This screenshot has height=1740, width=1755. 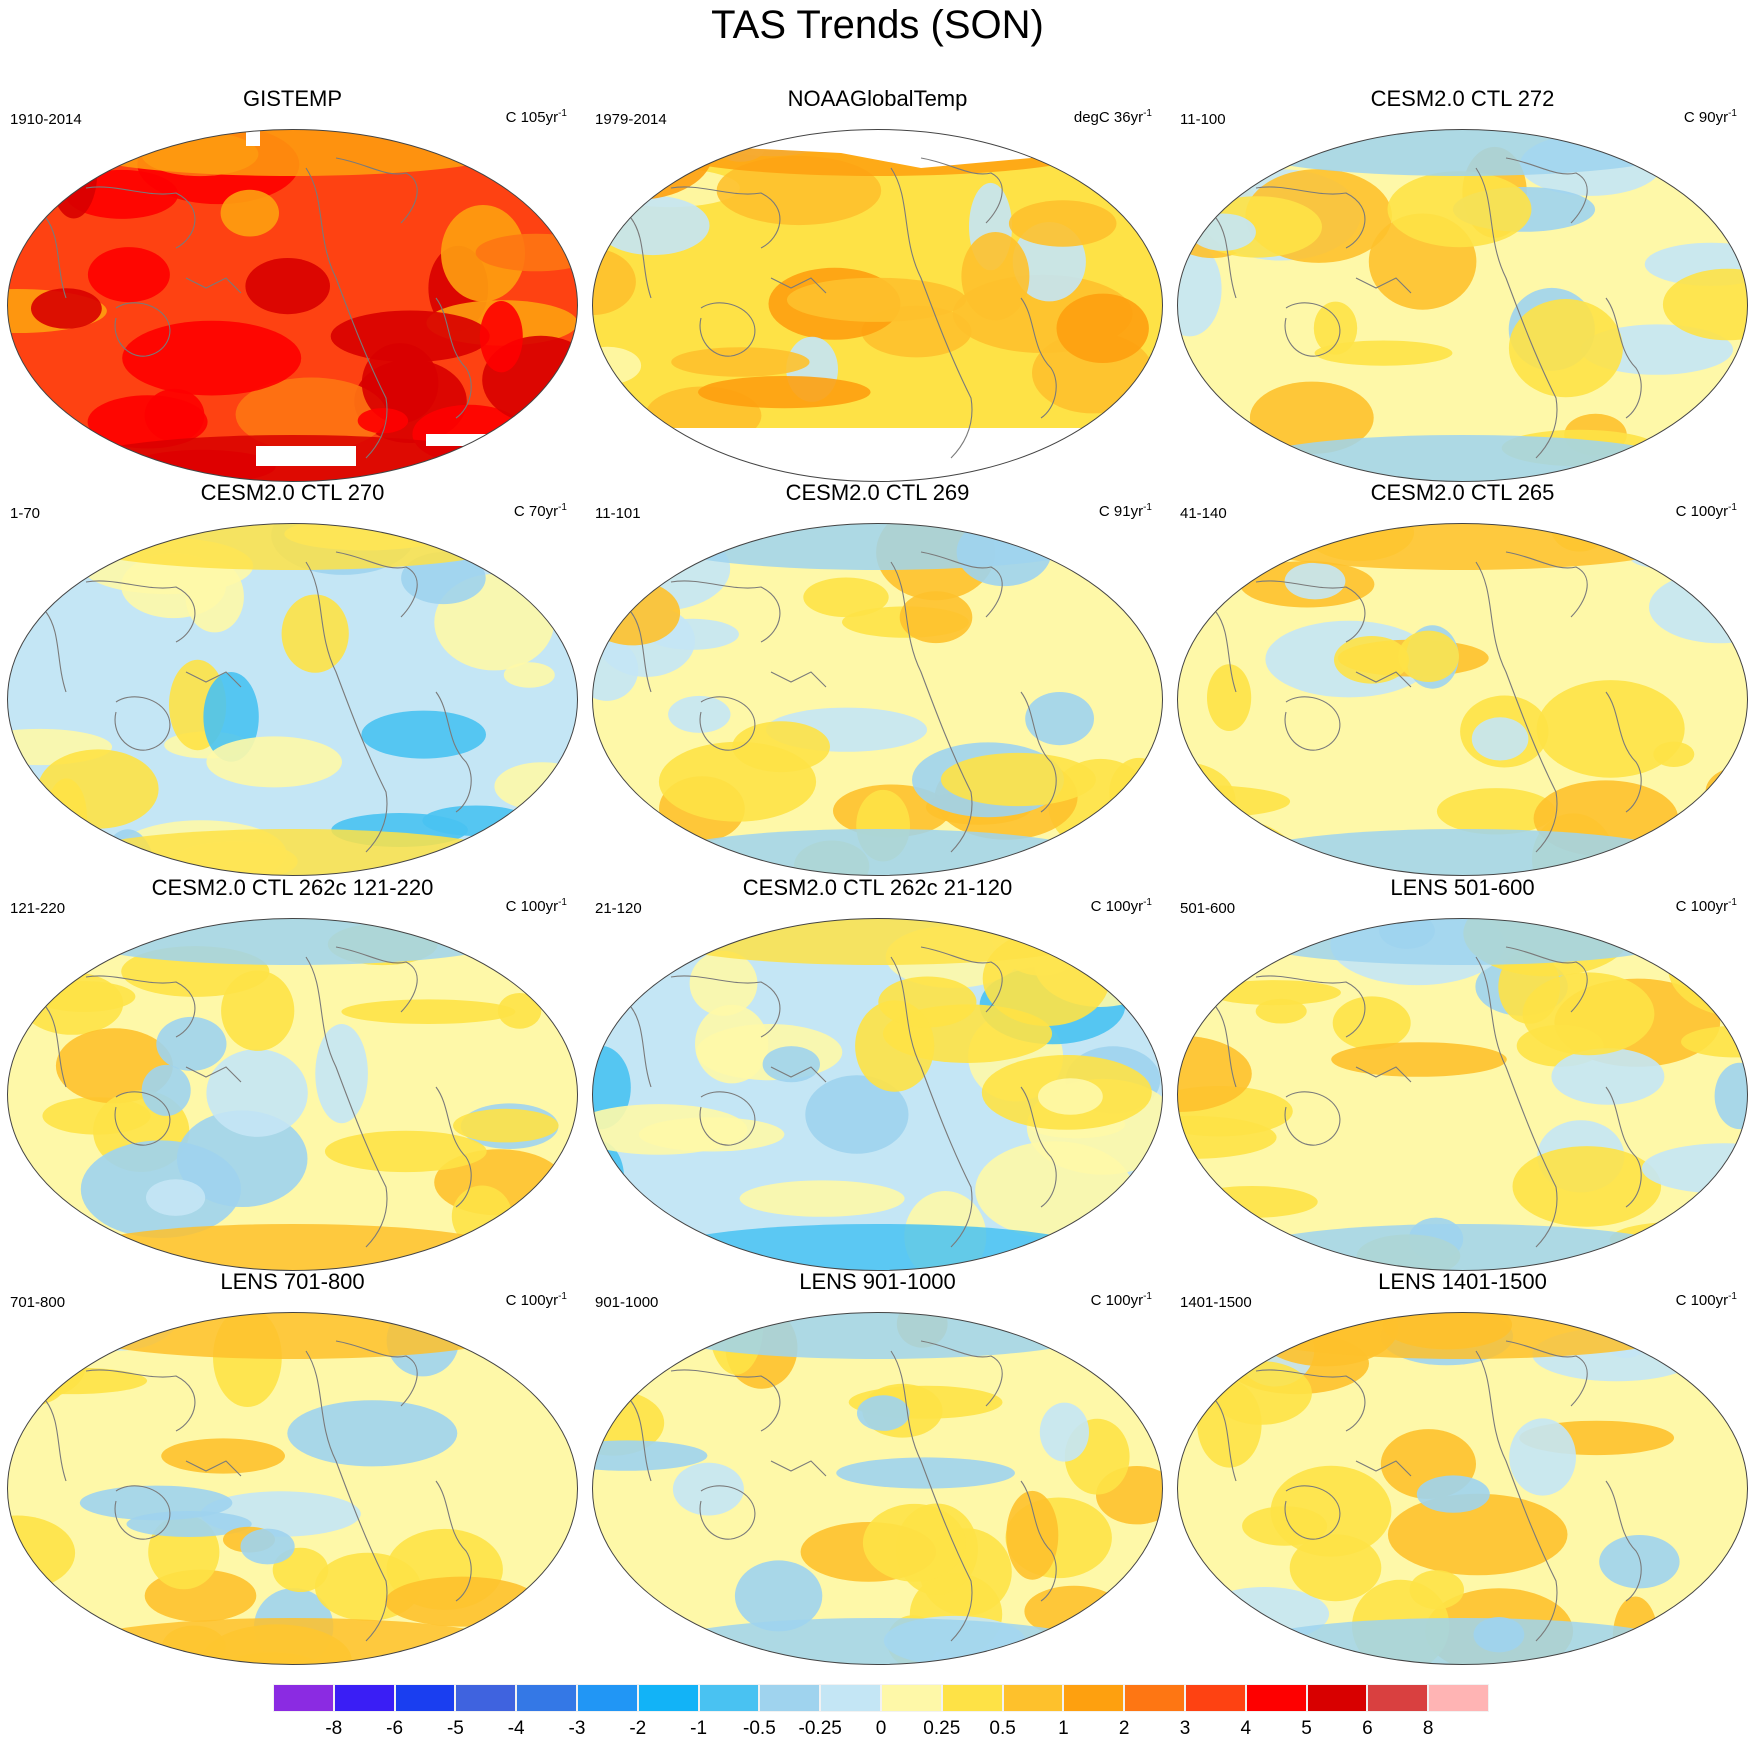 I want to click on map-panel: CESM2.0 CTL 269 11-101 C 91yr-1, so click(x=877, y=664).